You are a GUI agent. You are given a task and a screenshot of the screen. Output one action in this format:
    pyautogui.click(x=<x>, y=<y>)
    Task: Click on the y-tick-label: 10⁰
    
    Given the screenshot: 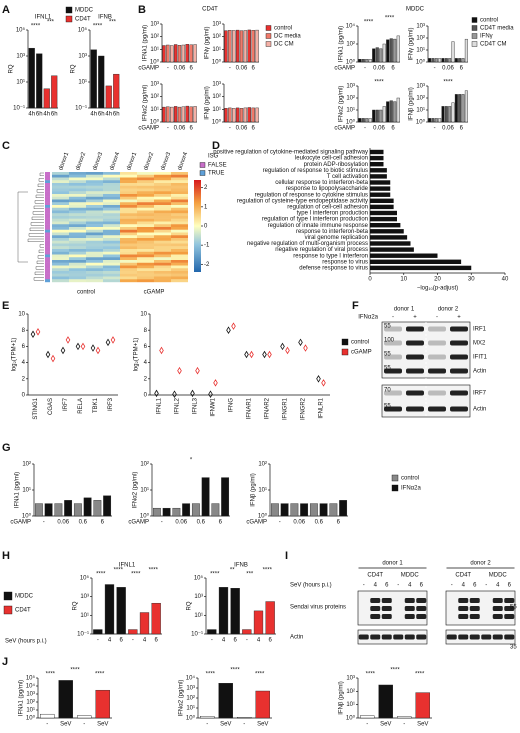 What is the action you would take?
    pyautogui.click(x=421, y=122)
    